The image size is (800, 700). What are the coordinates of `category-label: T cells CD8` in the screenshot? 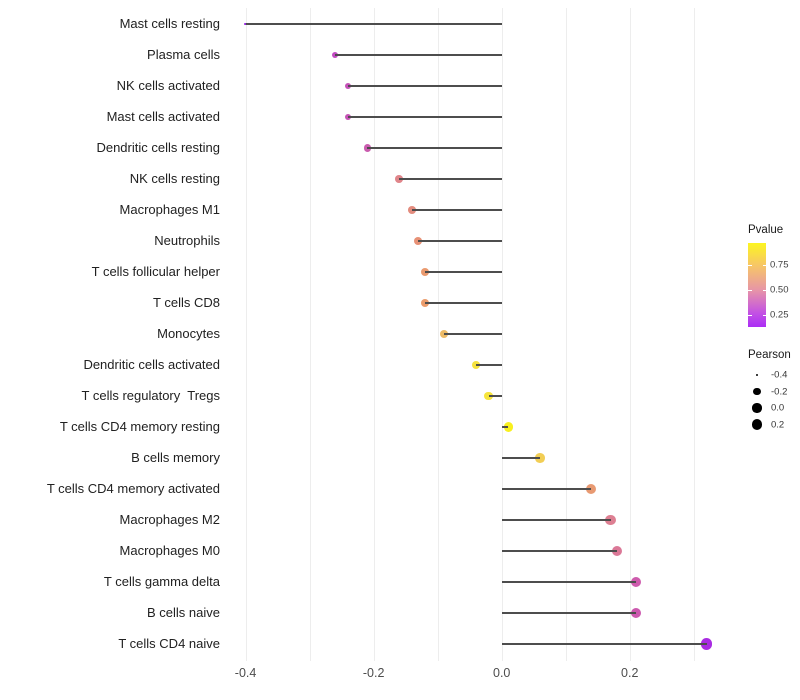 It's located at (186, 302).